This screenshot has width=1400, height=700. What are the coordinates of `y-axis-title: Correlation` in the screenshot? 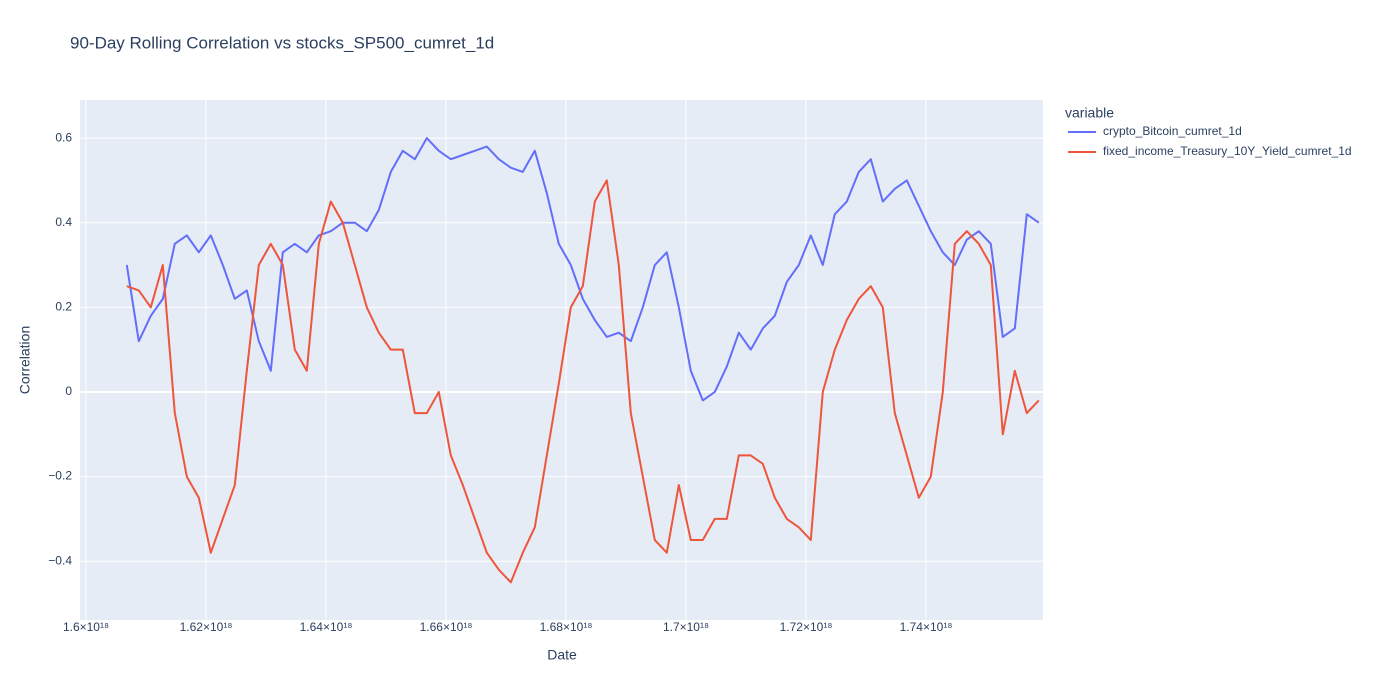 It's located at (25, 360).